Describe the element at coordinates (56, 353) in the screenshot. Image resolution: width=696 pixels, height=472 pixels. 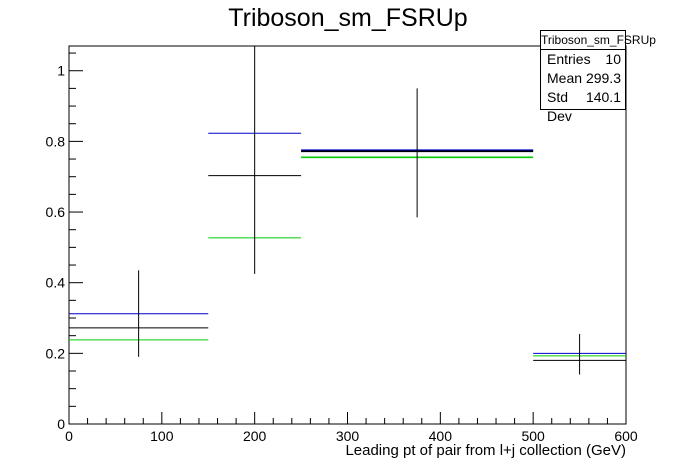
I see `y-tick-label: 0.2` at that location.